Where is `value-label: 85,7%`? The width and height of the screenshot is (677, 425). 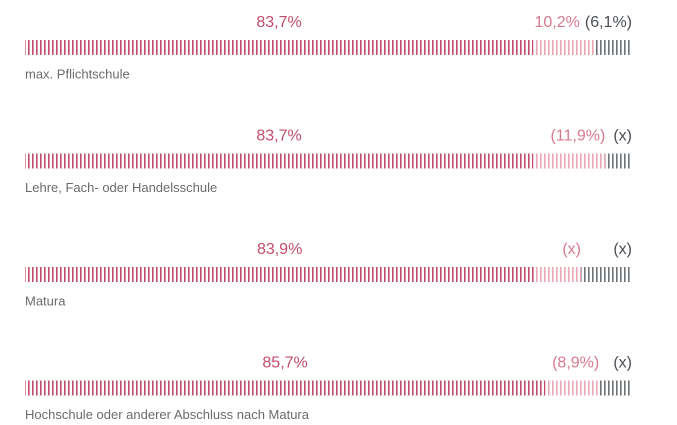
value-label: 85,7% is located at coordinates (284, 363).